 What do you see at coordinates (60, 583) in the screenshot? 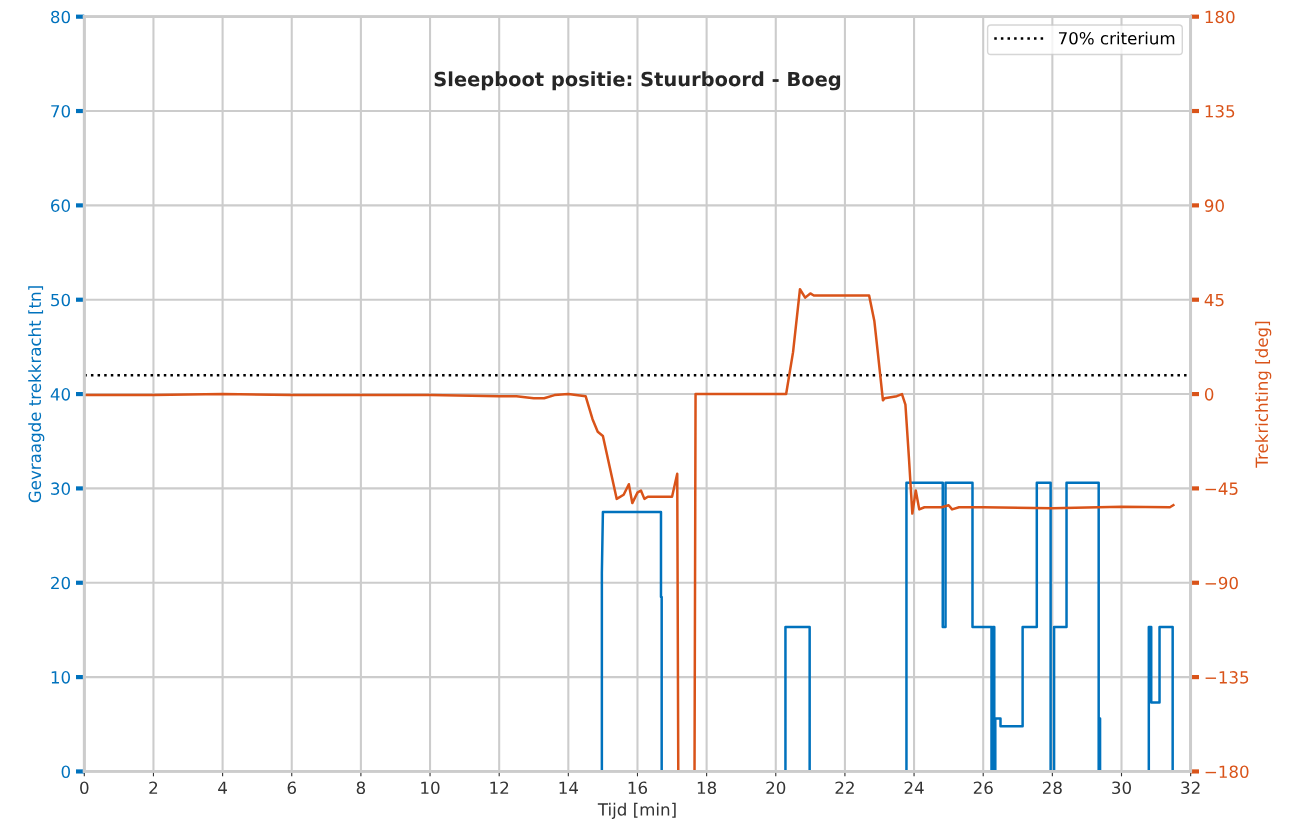
I see `y-tick-label: 20` at bounding box center [60, 583].